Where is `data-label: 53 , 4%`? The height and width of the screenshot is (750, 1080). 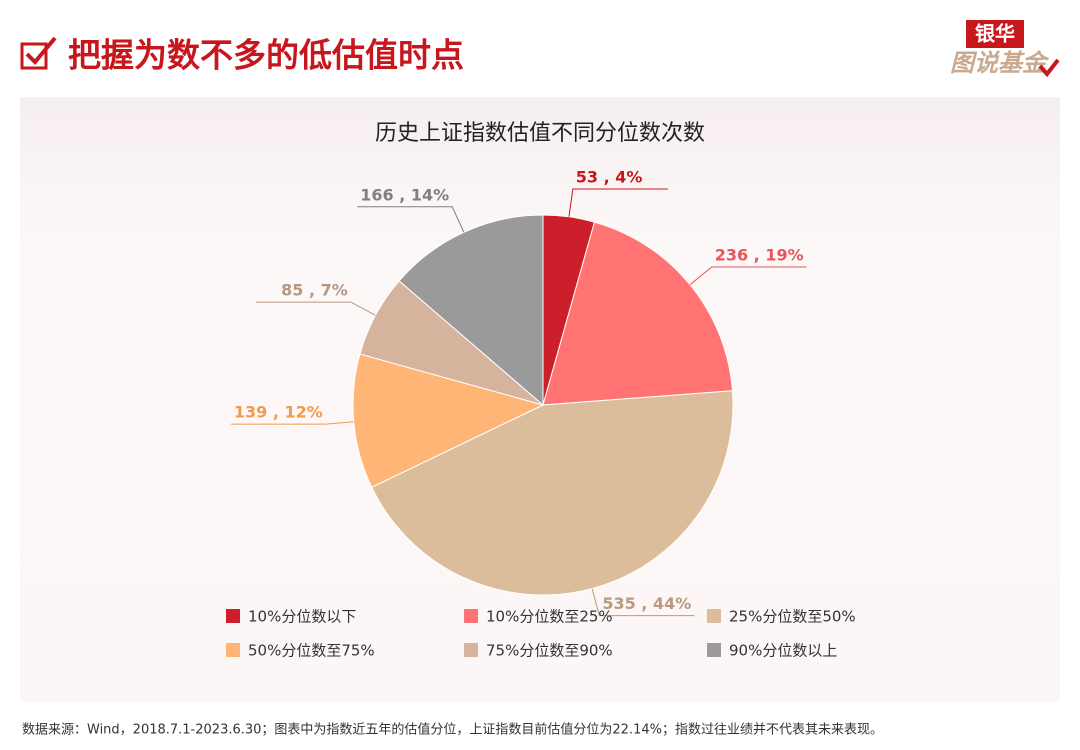
data-label: 53 , 4% is located at coordinates (609, 177).